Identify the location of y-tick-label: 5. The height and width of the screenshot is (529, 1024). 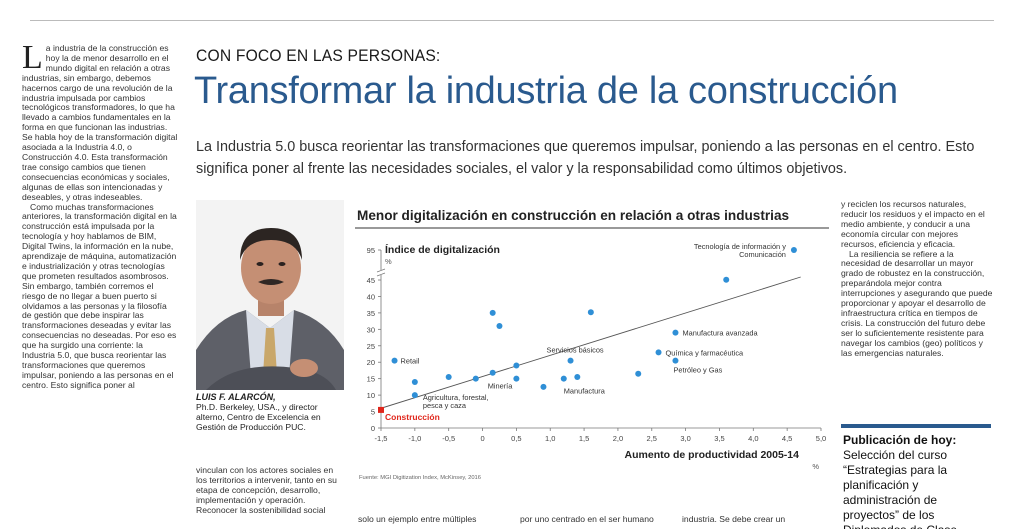
(373, 412).